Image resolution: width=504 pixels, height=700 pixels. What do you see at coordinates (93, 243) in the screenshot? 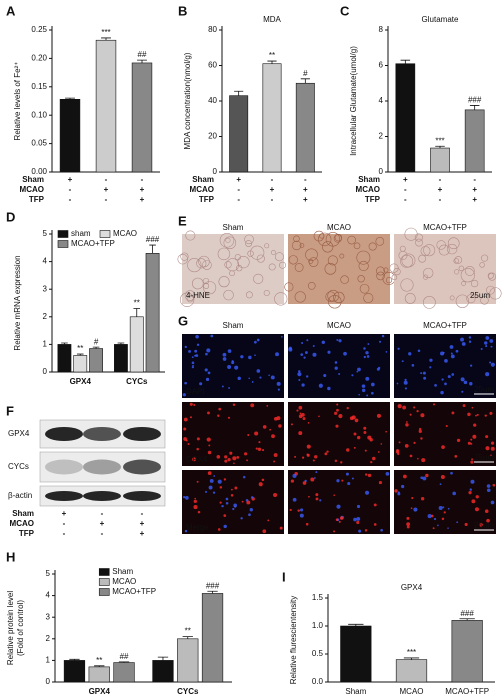
I see `legend-label: MCAO+TFP` at bounding box center [93, 243].